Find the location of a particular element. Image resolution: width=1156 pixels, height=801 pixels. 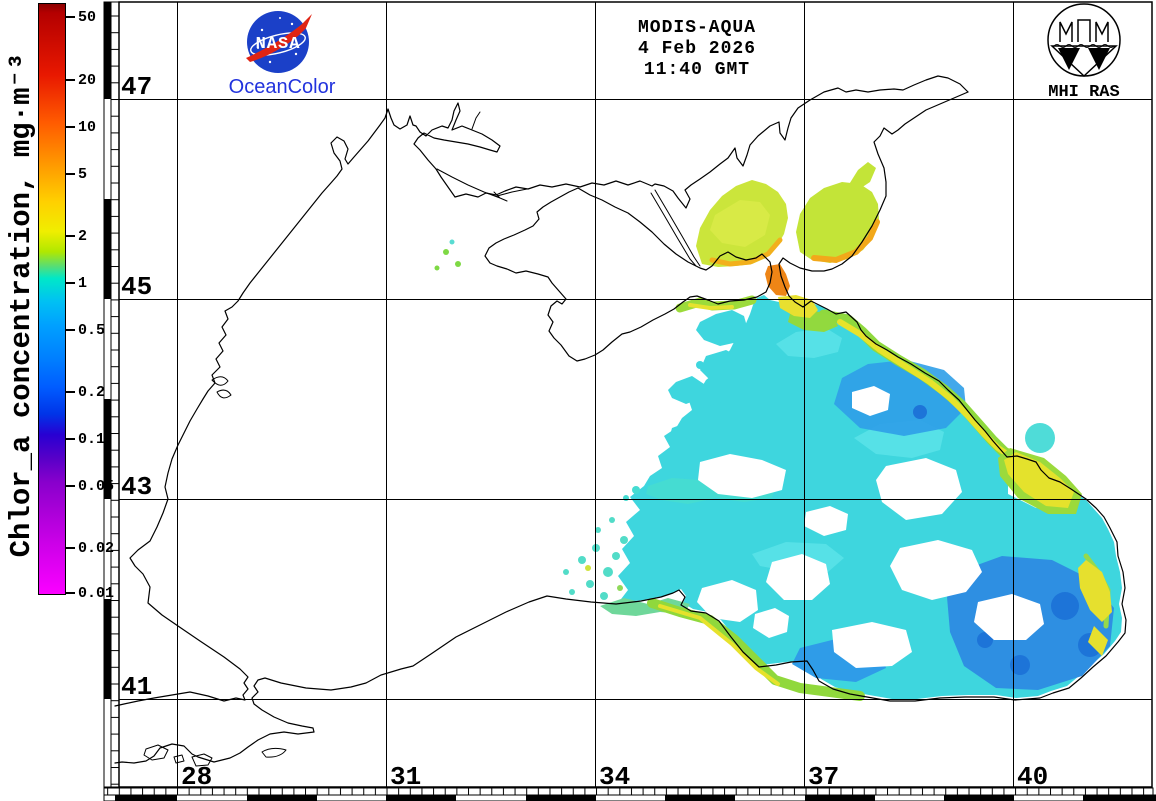

colorbar-label-20: 20 is located at coordinates (87, 80).